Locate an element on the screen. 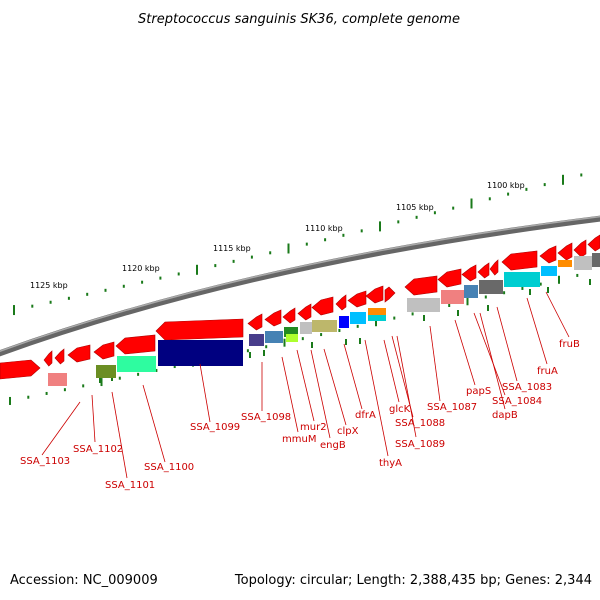  gene-label-paps: papS is located at coordinates (478, 391).